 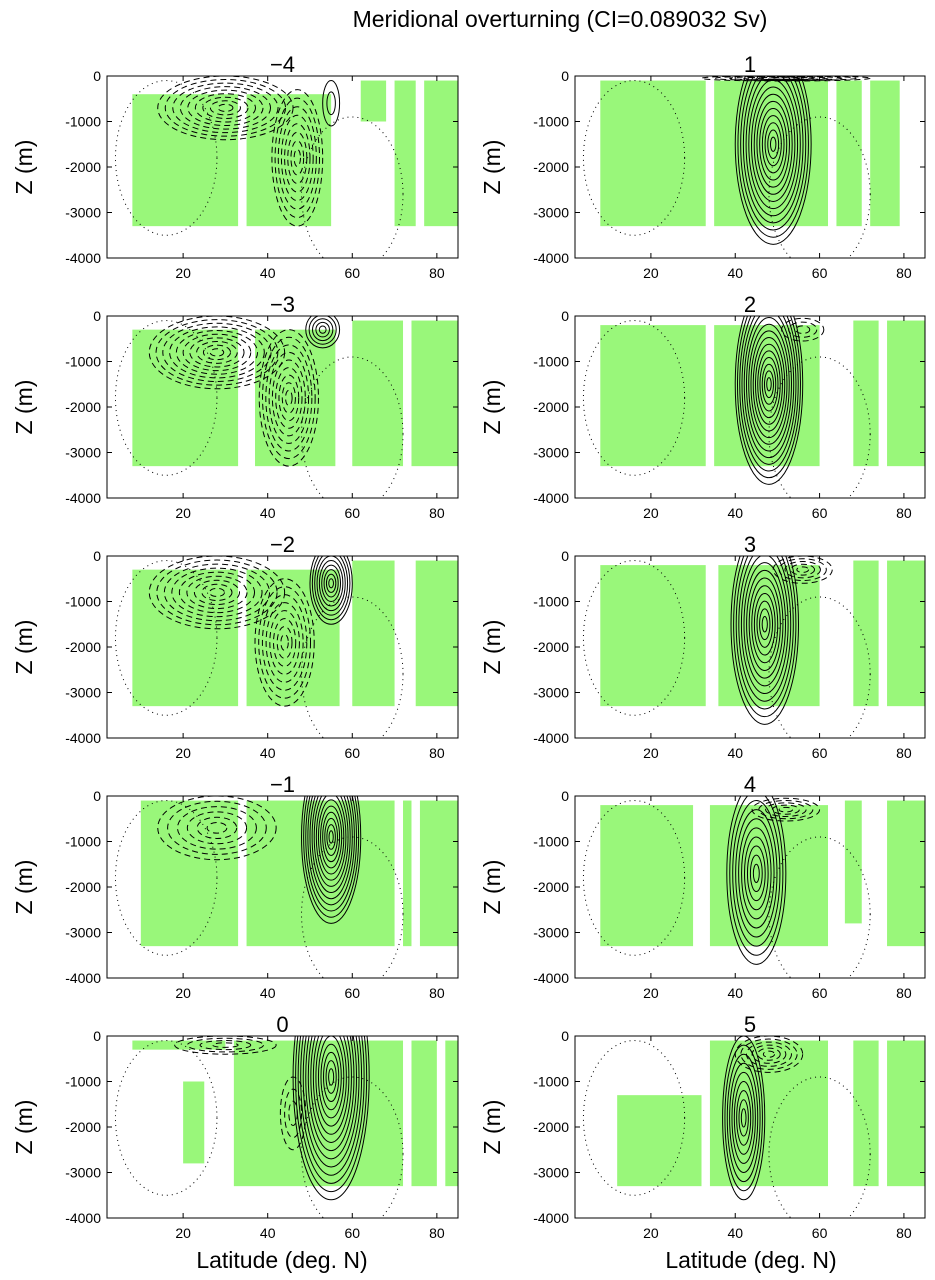 I want to click on panel-title: −1, so click(x=282, y=784).